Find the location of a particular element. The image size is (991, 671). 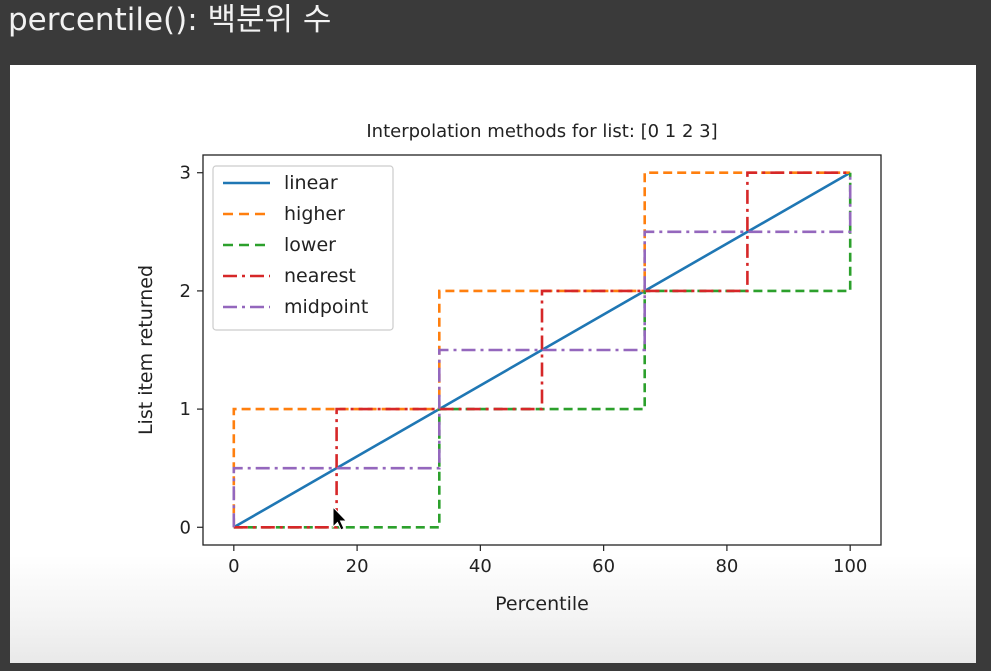

y-axis-label: List item returned is located at coordinates (146, 350).